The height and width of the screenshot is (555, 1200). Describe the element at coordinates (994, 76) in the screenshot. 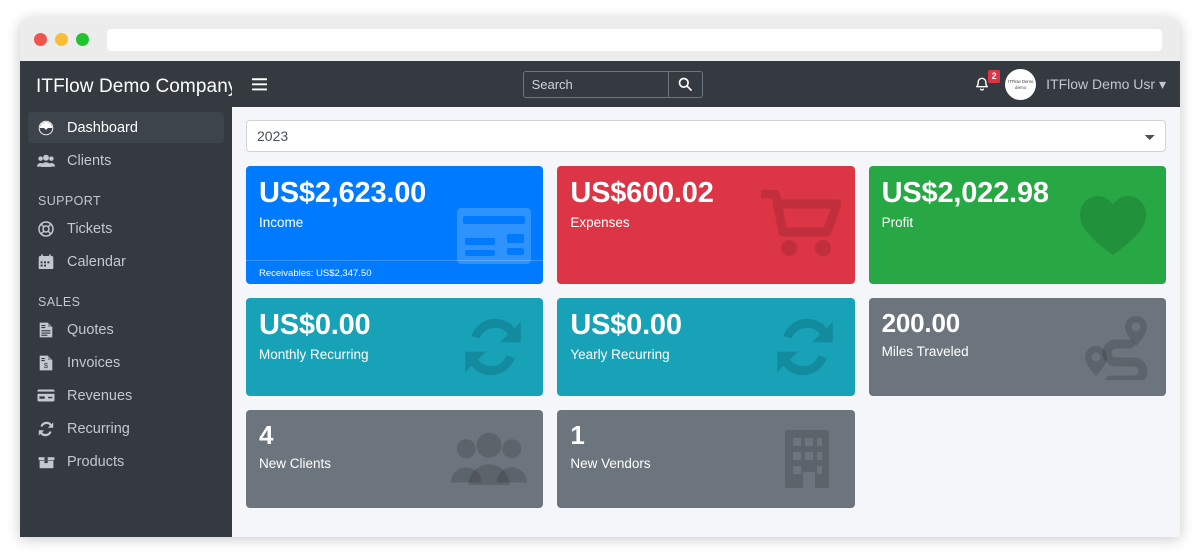

I see `notification-badge: 2` at that location.